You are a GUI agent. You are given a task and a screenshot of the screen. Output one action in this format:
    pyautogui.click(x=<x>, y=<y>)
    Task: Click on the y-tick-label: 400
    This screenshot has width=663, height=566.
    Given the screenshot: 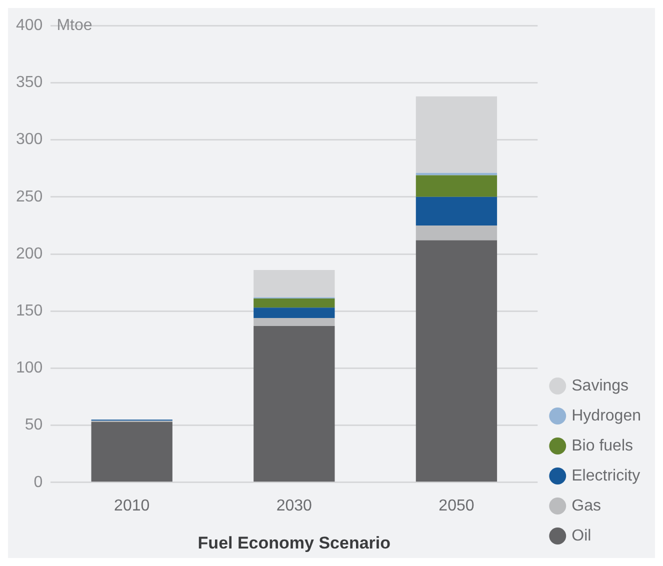 What is the action you would take?
    pyautogui.click(x=29, y=25)
    